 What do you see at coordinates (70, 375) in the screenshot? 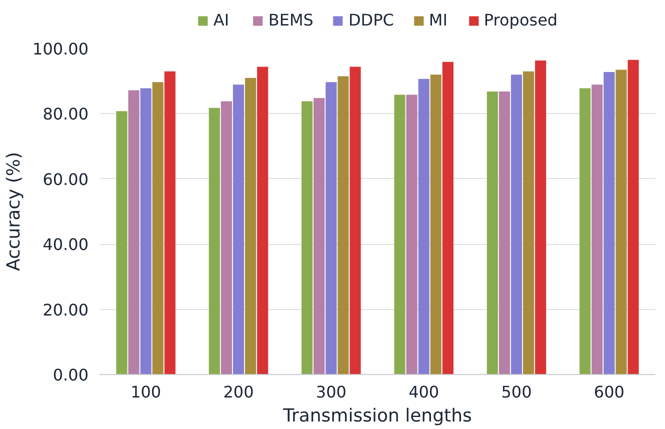
I see `y-tick-label: 0.00` at bounding box center [70, 375].